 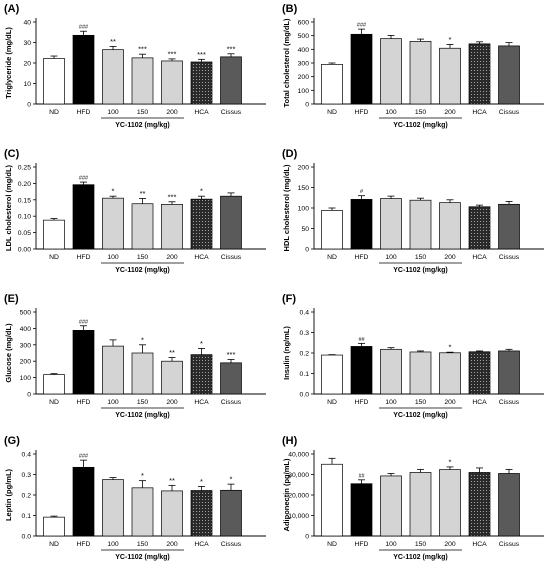 What do you see at coordinates (24, 168) in the screenshot?
I see `y-tick-label: 0.25` at bounding box center [24, 168].